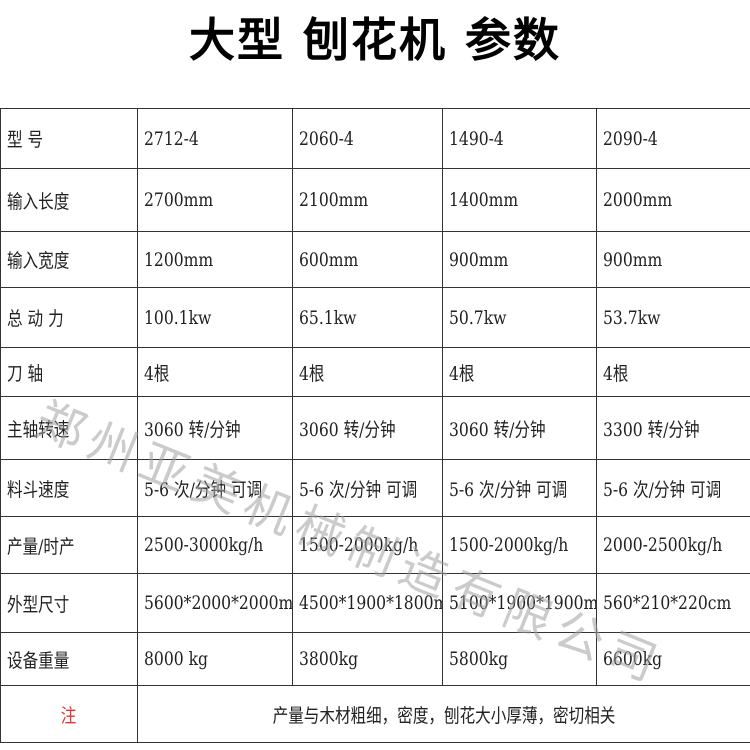  What do you see at coordinates (326, 138) in the screenshot?
I see `spec-value: 2060-4` at bounding box center [326, 138].